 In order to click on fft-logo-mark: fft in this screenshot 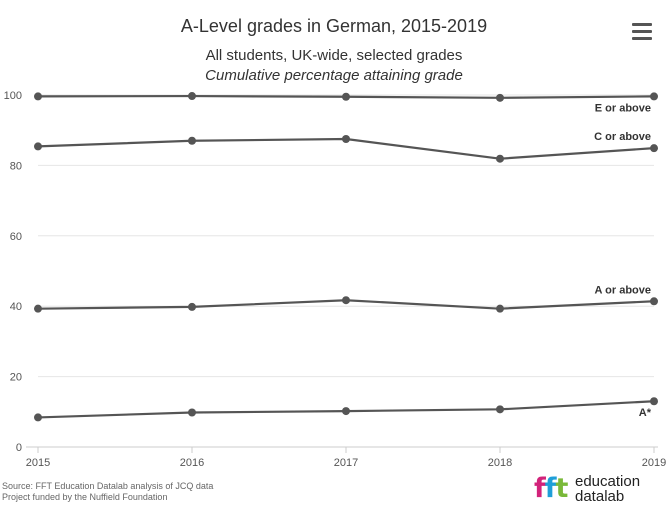, I will do `click(551, 488)`.